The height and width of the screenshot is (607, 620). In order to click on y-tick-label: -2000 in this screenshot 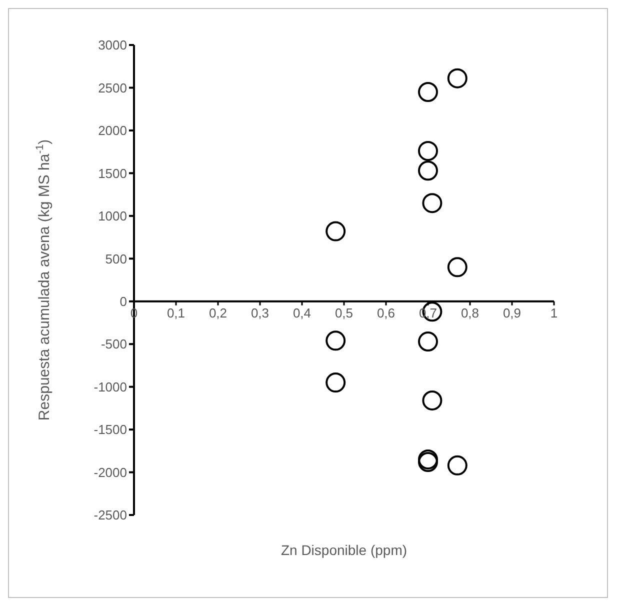, I will do `click(110, 472)`.